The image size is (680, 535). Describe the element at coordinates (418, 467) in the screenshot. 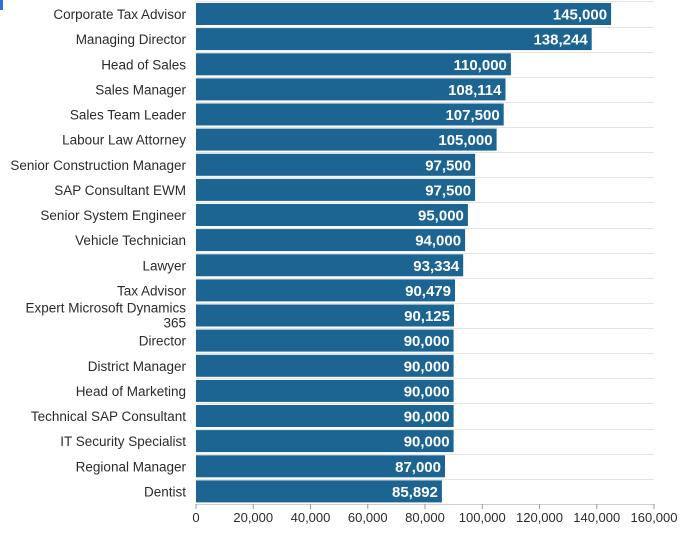

I see `value-label: 87,000` at that location.